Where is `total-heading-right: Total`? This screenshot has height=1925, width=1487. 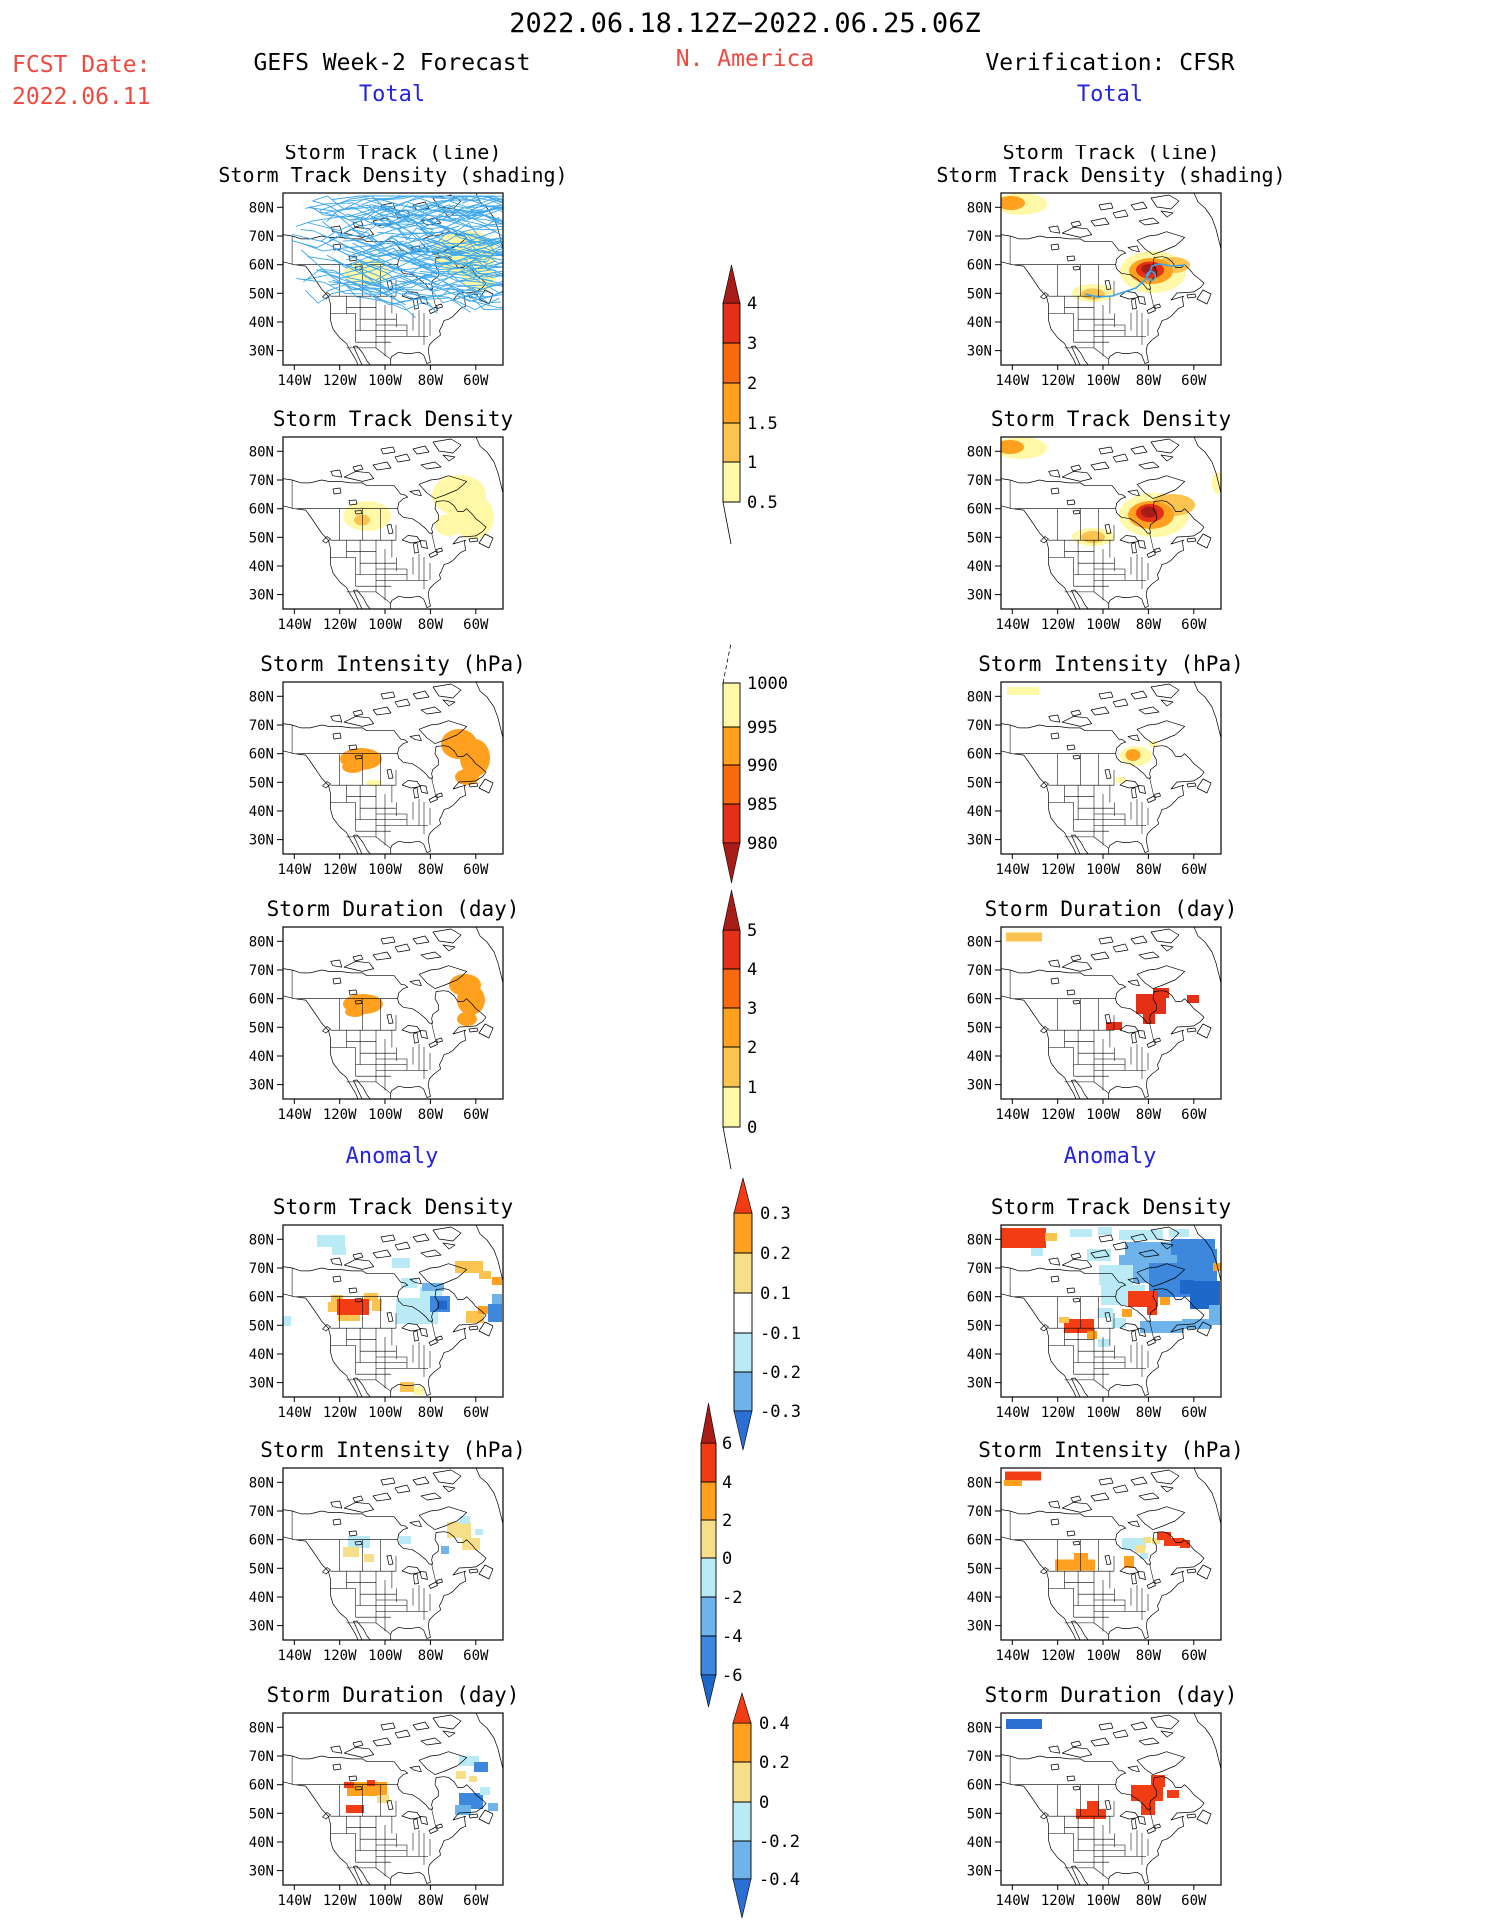 total-heading-right: Total is located at coordinates (1110, 94).